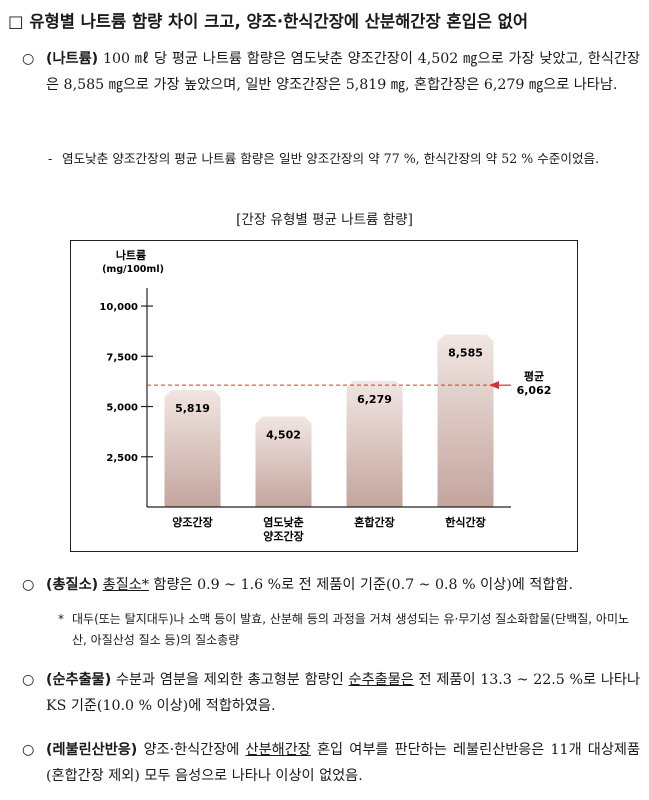 This screenshot has height=800, width=649. What do you see at coordinates (125, 585) in the screenshot?
I see `nitrogen-term: 총질소*` at bounding box center [125, 585].